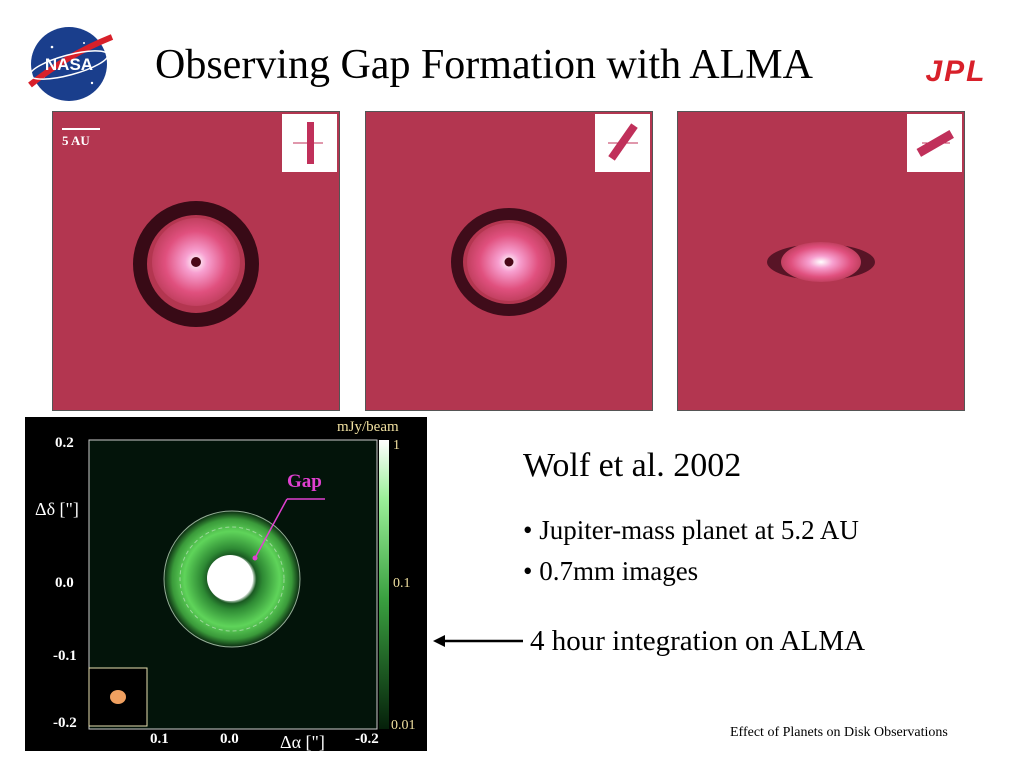 The image size is (1024, 768). What do you see at coordinates (384, 584) in the screenshot?
I see `colorbar` at bounding box center [384, 584].